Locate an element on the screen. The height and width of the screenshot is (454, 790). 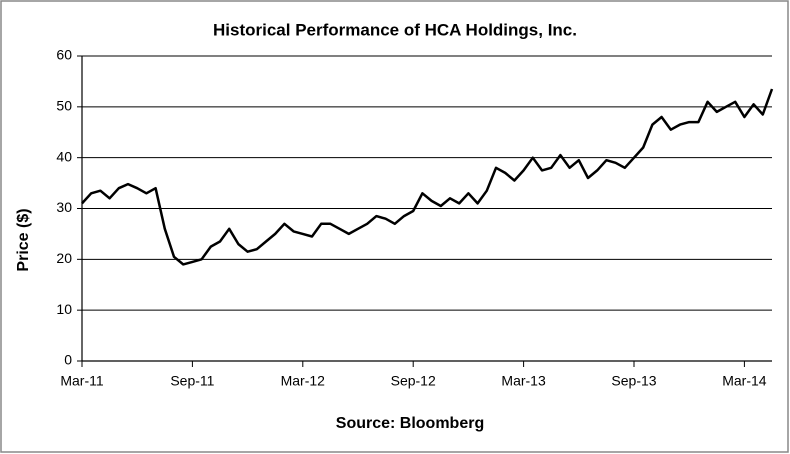
x-tick-label: Mar-11 is located at coordinates (82, 381).